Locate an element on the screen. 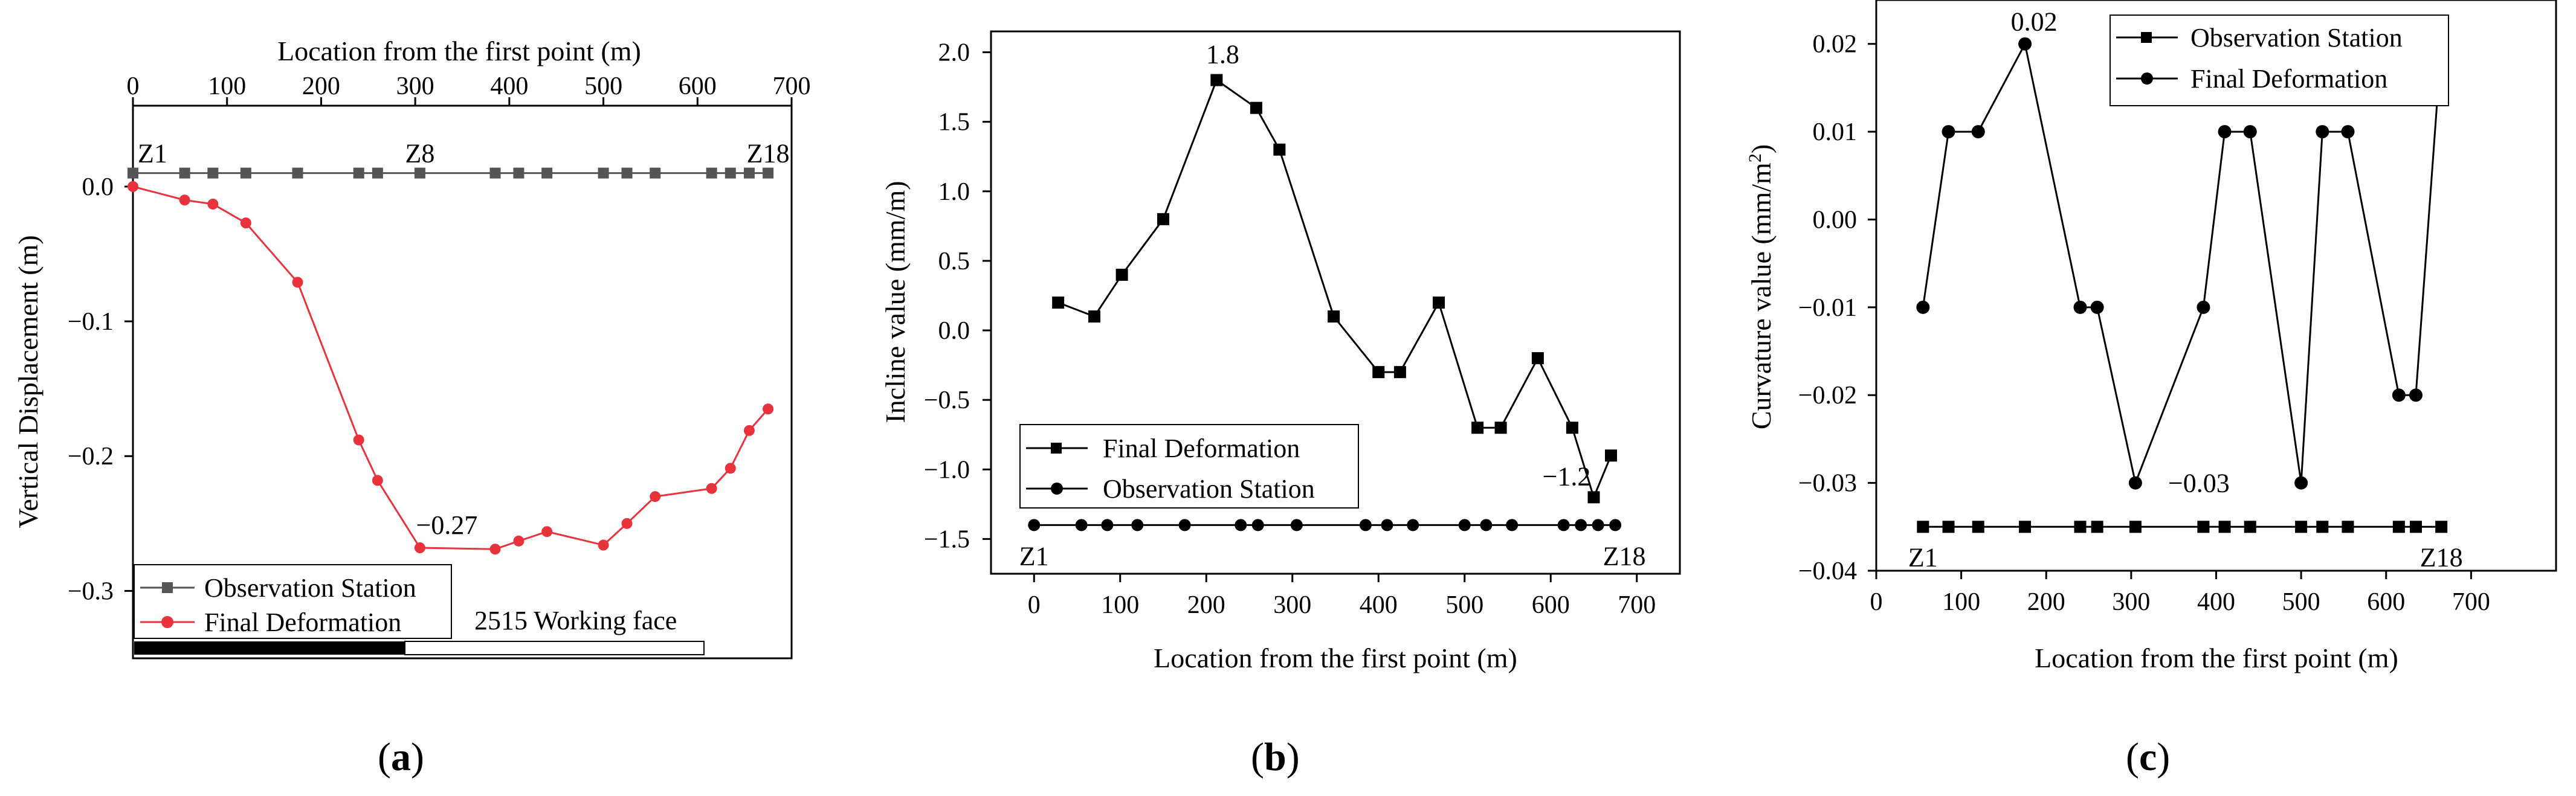  panel-a-caption: (a) is located at coordinates (401, 757).